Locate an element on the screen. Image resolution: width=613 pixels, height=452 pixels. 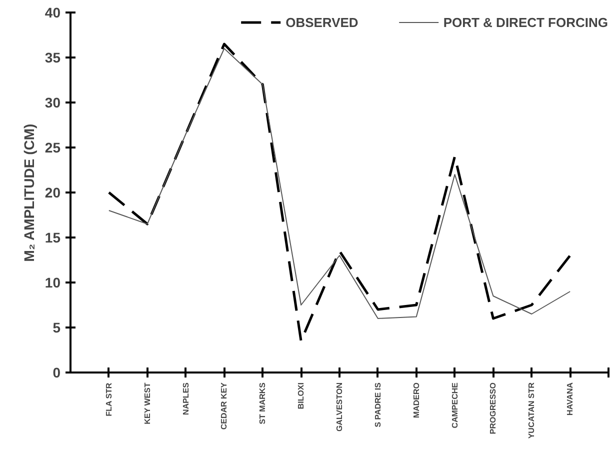
x-tick-label: MADERO is located at coordinates (416, 400).